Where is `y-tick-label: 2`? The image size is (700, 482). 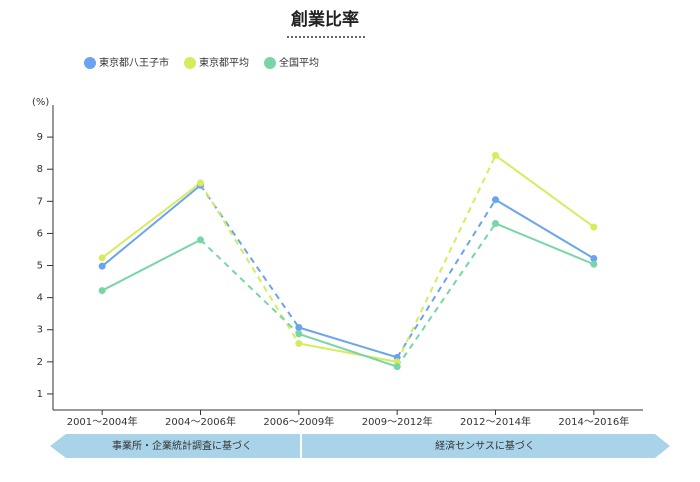 y-tick-label: 2 is located at coordinates (40, 362).